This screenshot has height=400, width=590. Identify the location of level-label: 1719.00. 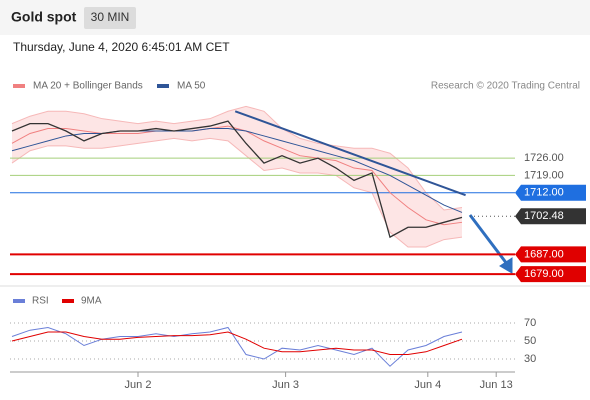
(544, 175).